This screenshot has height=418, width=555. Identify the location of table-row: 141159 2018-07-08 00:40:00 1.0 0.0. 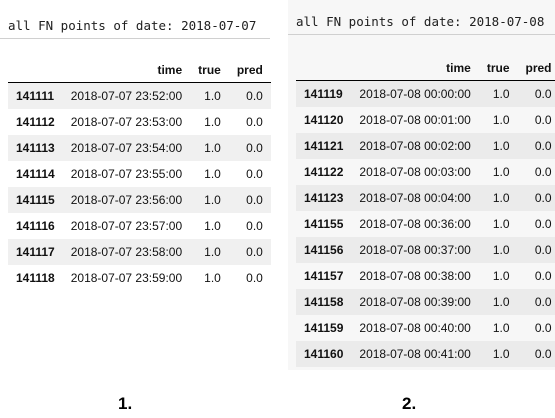
(425, 328).